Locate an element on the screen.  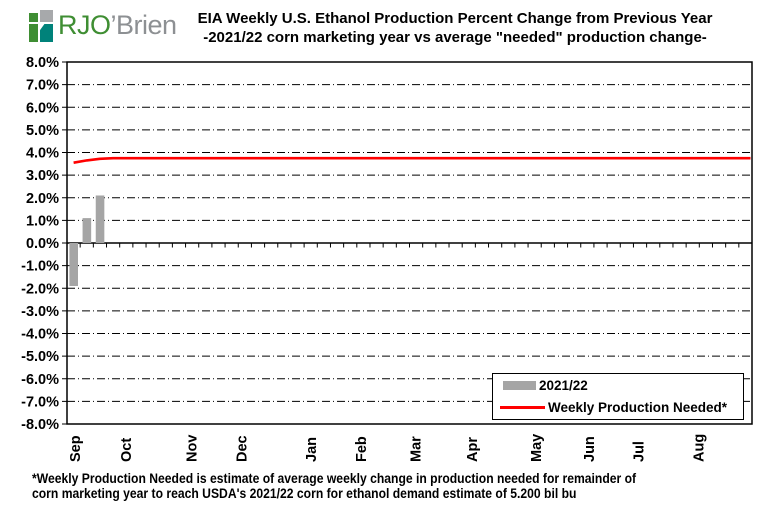
x-axis-month-label: Oct is located at coordinates (127, 450).